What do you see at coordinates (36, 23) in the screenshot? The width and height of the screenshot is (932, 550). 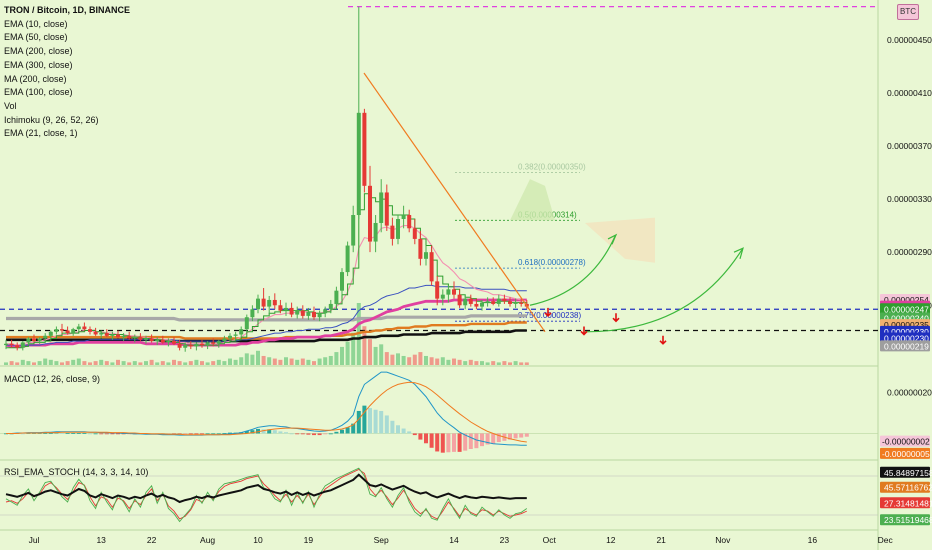 I see `indicator-ema10: EMA (10, close)` at bounding box center [36, 23].